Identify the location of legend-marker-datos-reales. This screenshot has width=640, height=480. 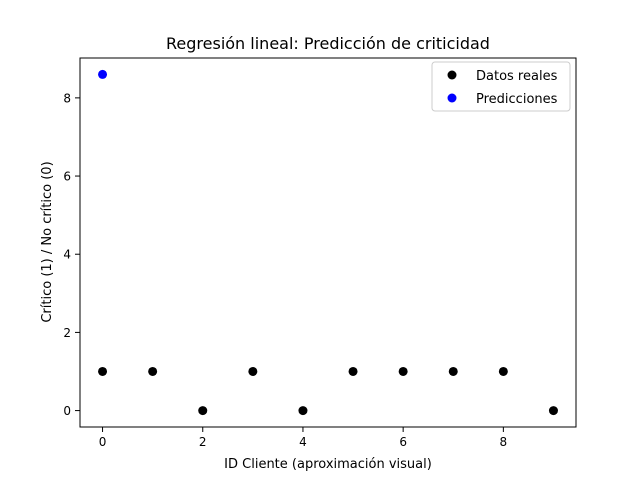
(452, 75).